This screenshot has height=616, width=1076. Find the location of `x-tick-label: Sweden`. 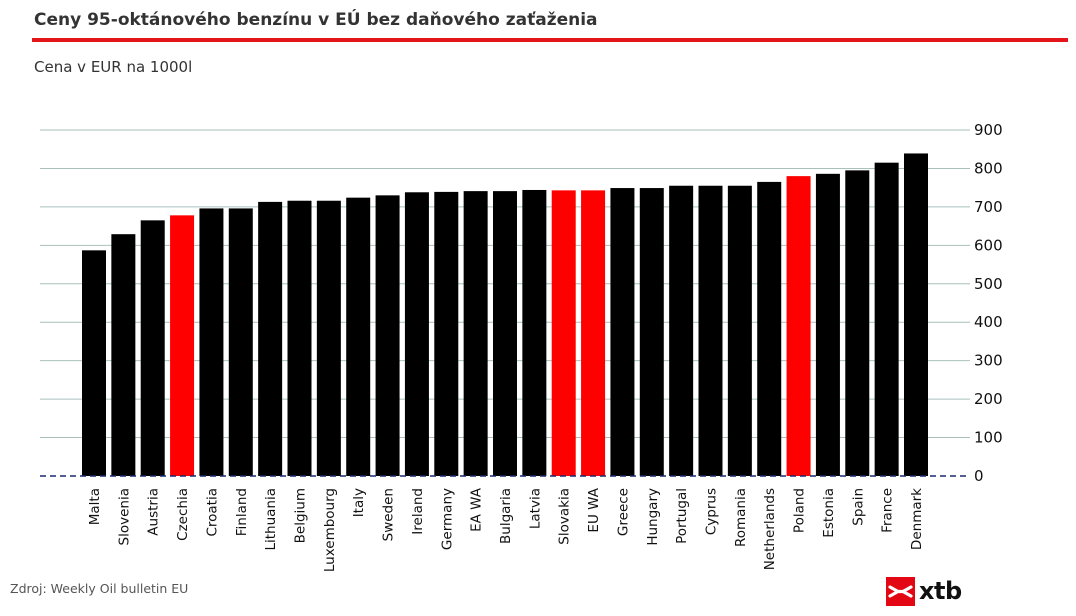

x-tick-label: Sweden is located at coordinates (389, 514).